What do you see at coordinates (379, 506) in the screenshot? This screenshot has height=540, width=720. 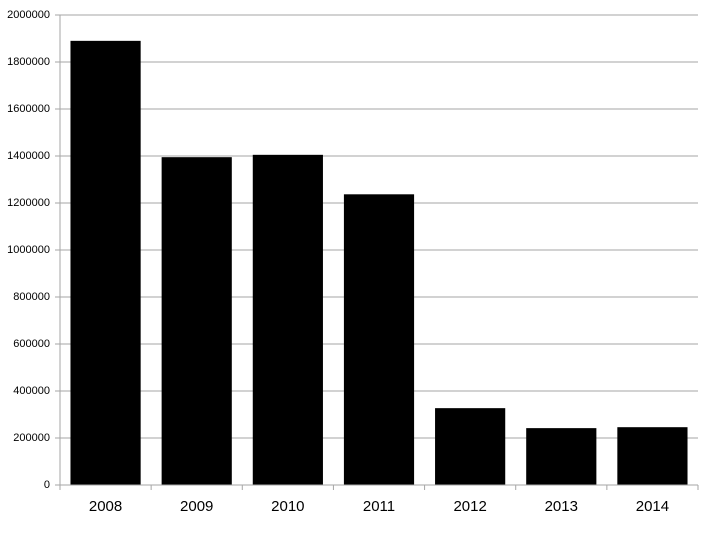 I see `x-tick-label: 2011` at bounding box center [379, 506].